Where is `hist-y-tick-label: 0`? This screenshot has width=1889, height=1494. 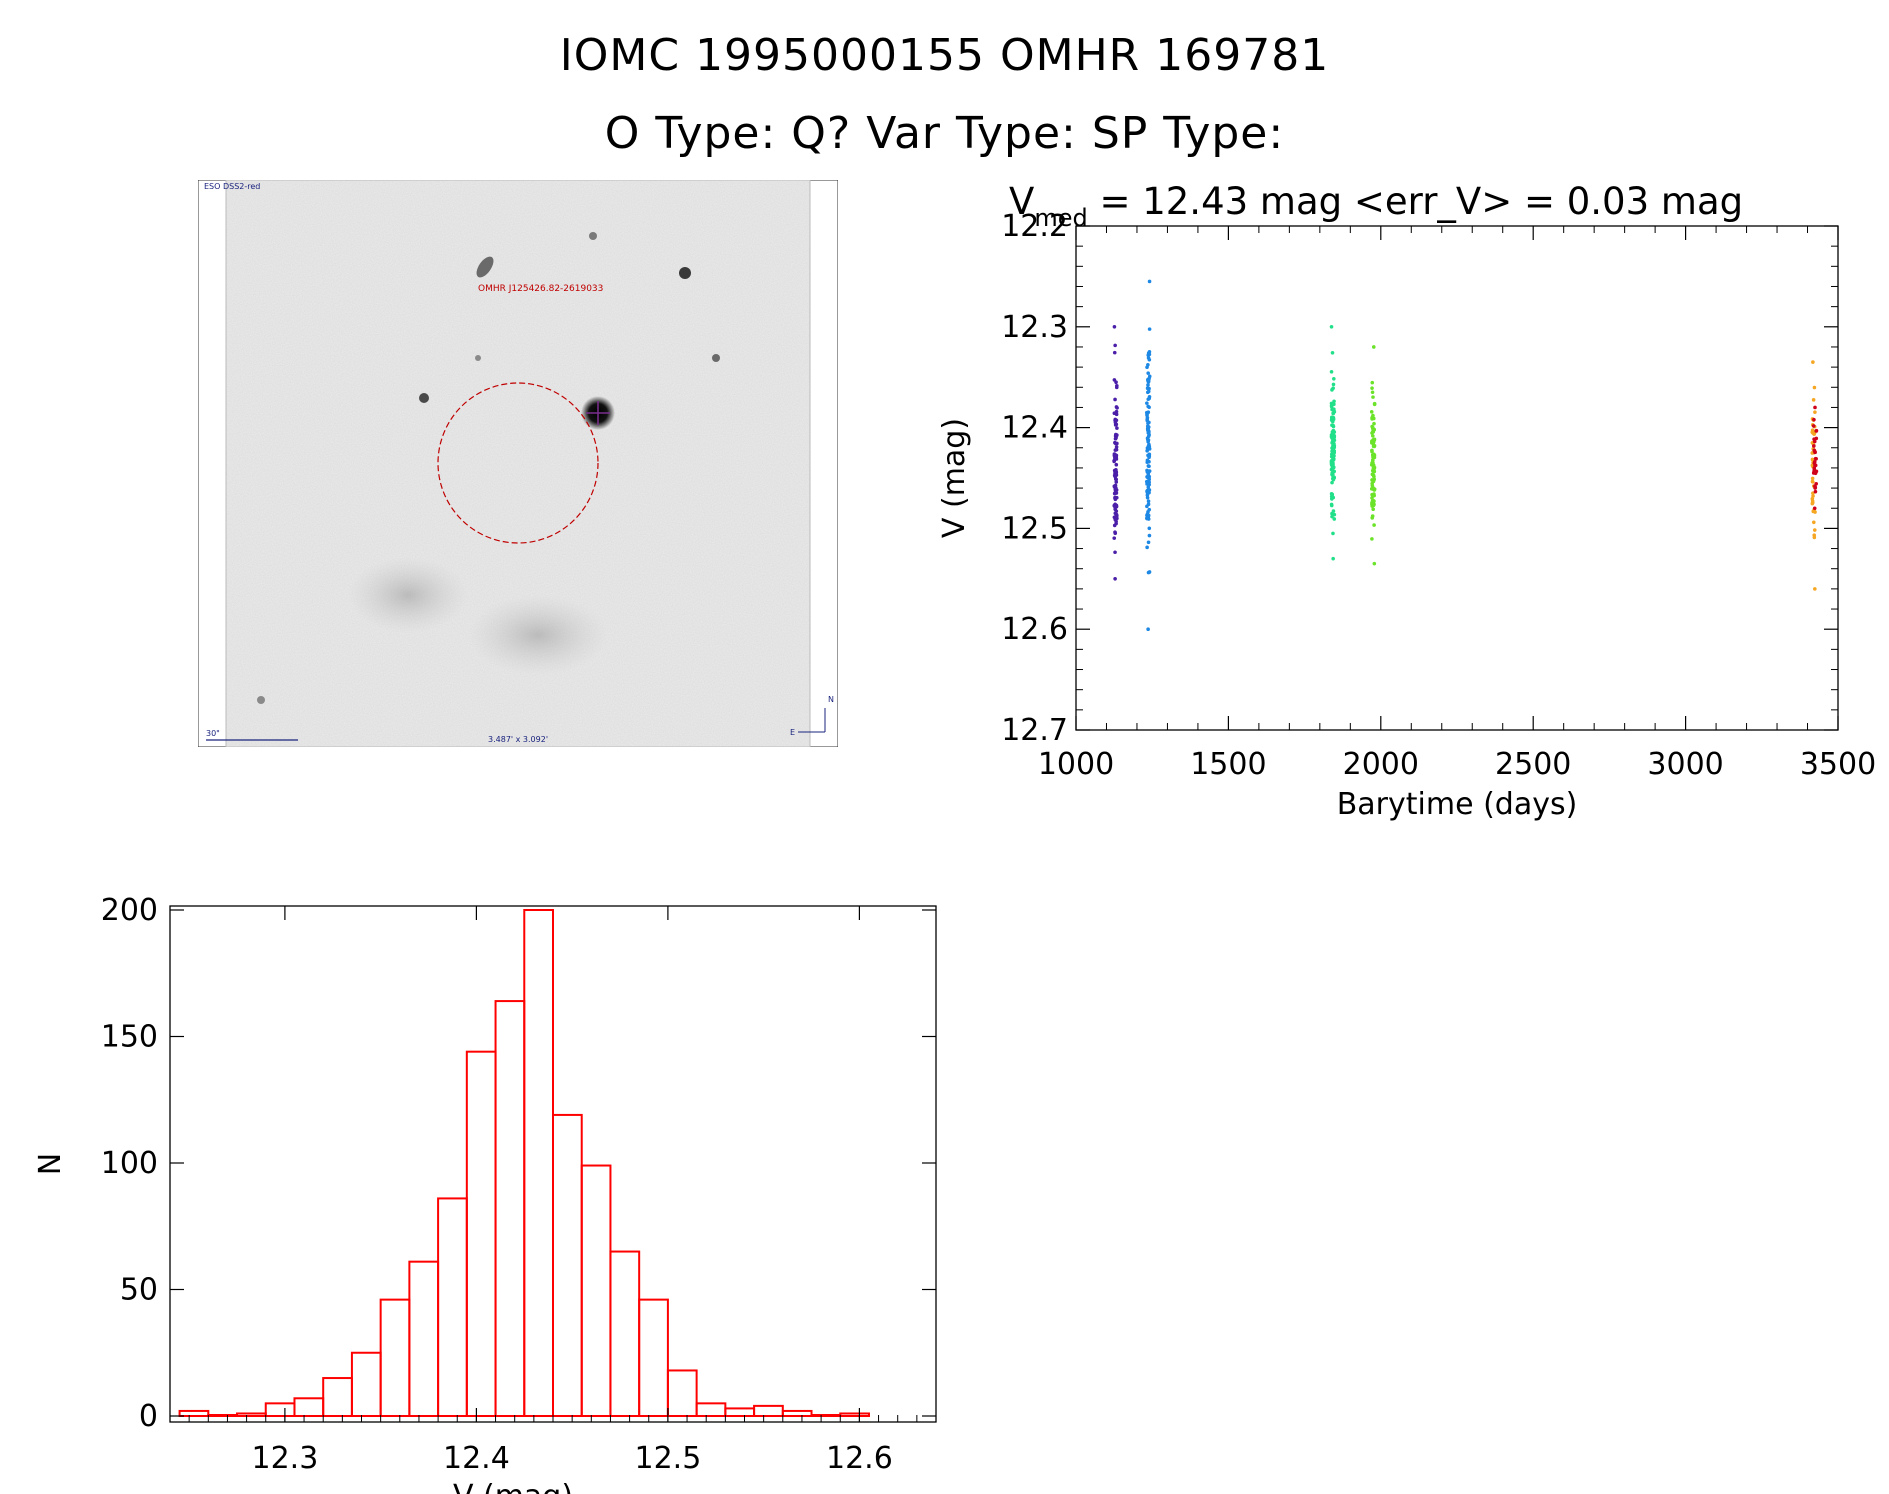 hist-y-tick-label: 0 is located at coordinates (148, 1416).